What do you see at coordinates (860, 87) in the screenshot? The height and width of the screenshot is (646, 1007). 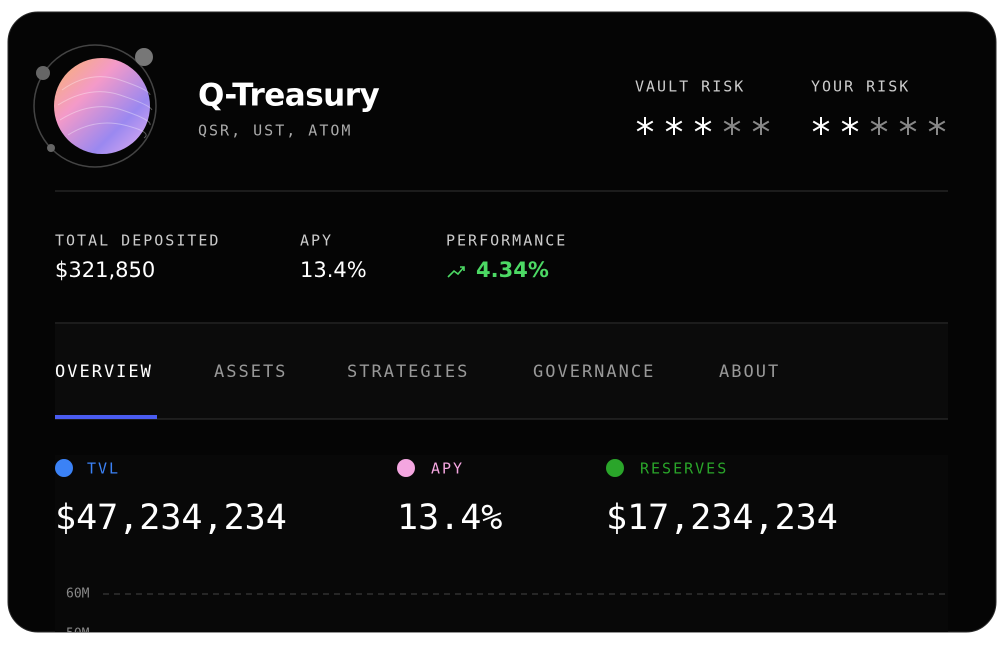 I see `risk-label: YOUR RISK` at bounding box center [860, 87].